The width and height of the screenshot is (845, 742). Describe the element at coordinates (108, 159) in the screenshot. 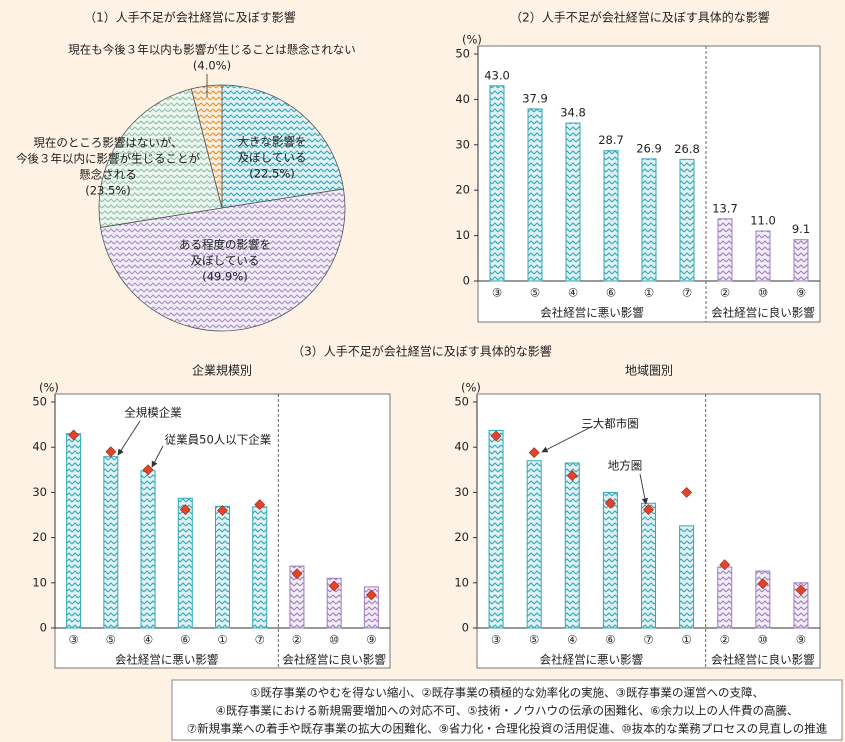

I see `slice-label: 今後３年以内に影響が生じることが` at that location.